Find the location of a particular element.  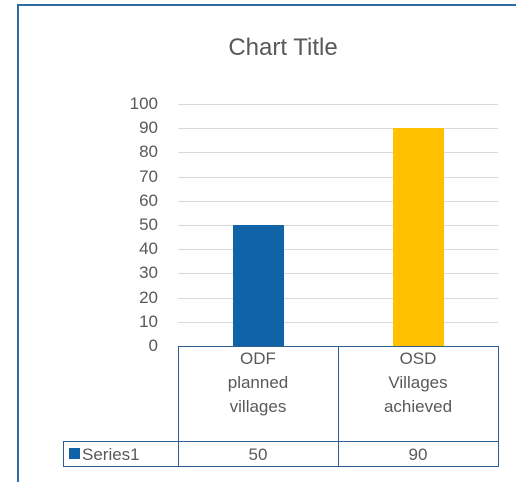

y-tick-label: 0 is located at coordinates (153, 345).